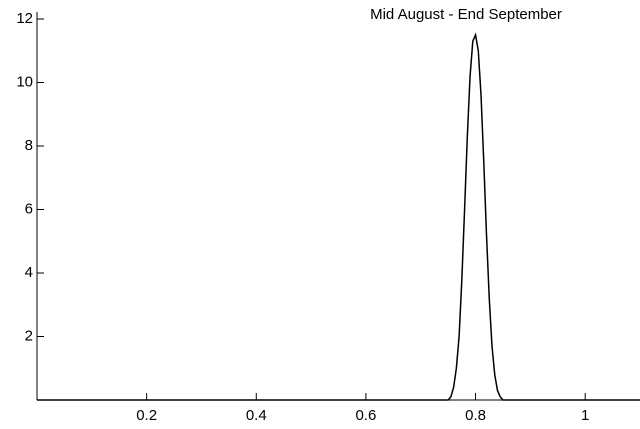  I want to click on x-tick-label: 0.6, so click(365, 415).